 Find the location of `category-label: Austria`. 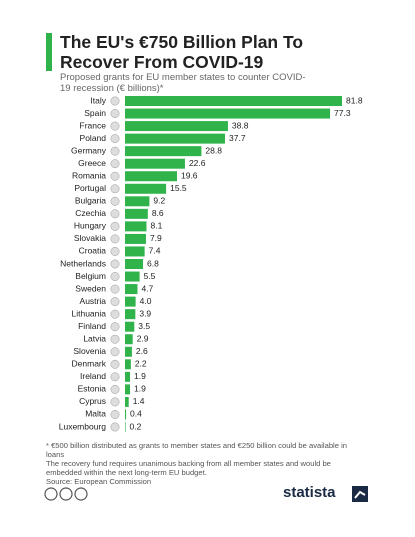

category-label: Austria is located at coordinates (93, 301).